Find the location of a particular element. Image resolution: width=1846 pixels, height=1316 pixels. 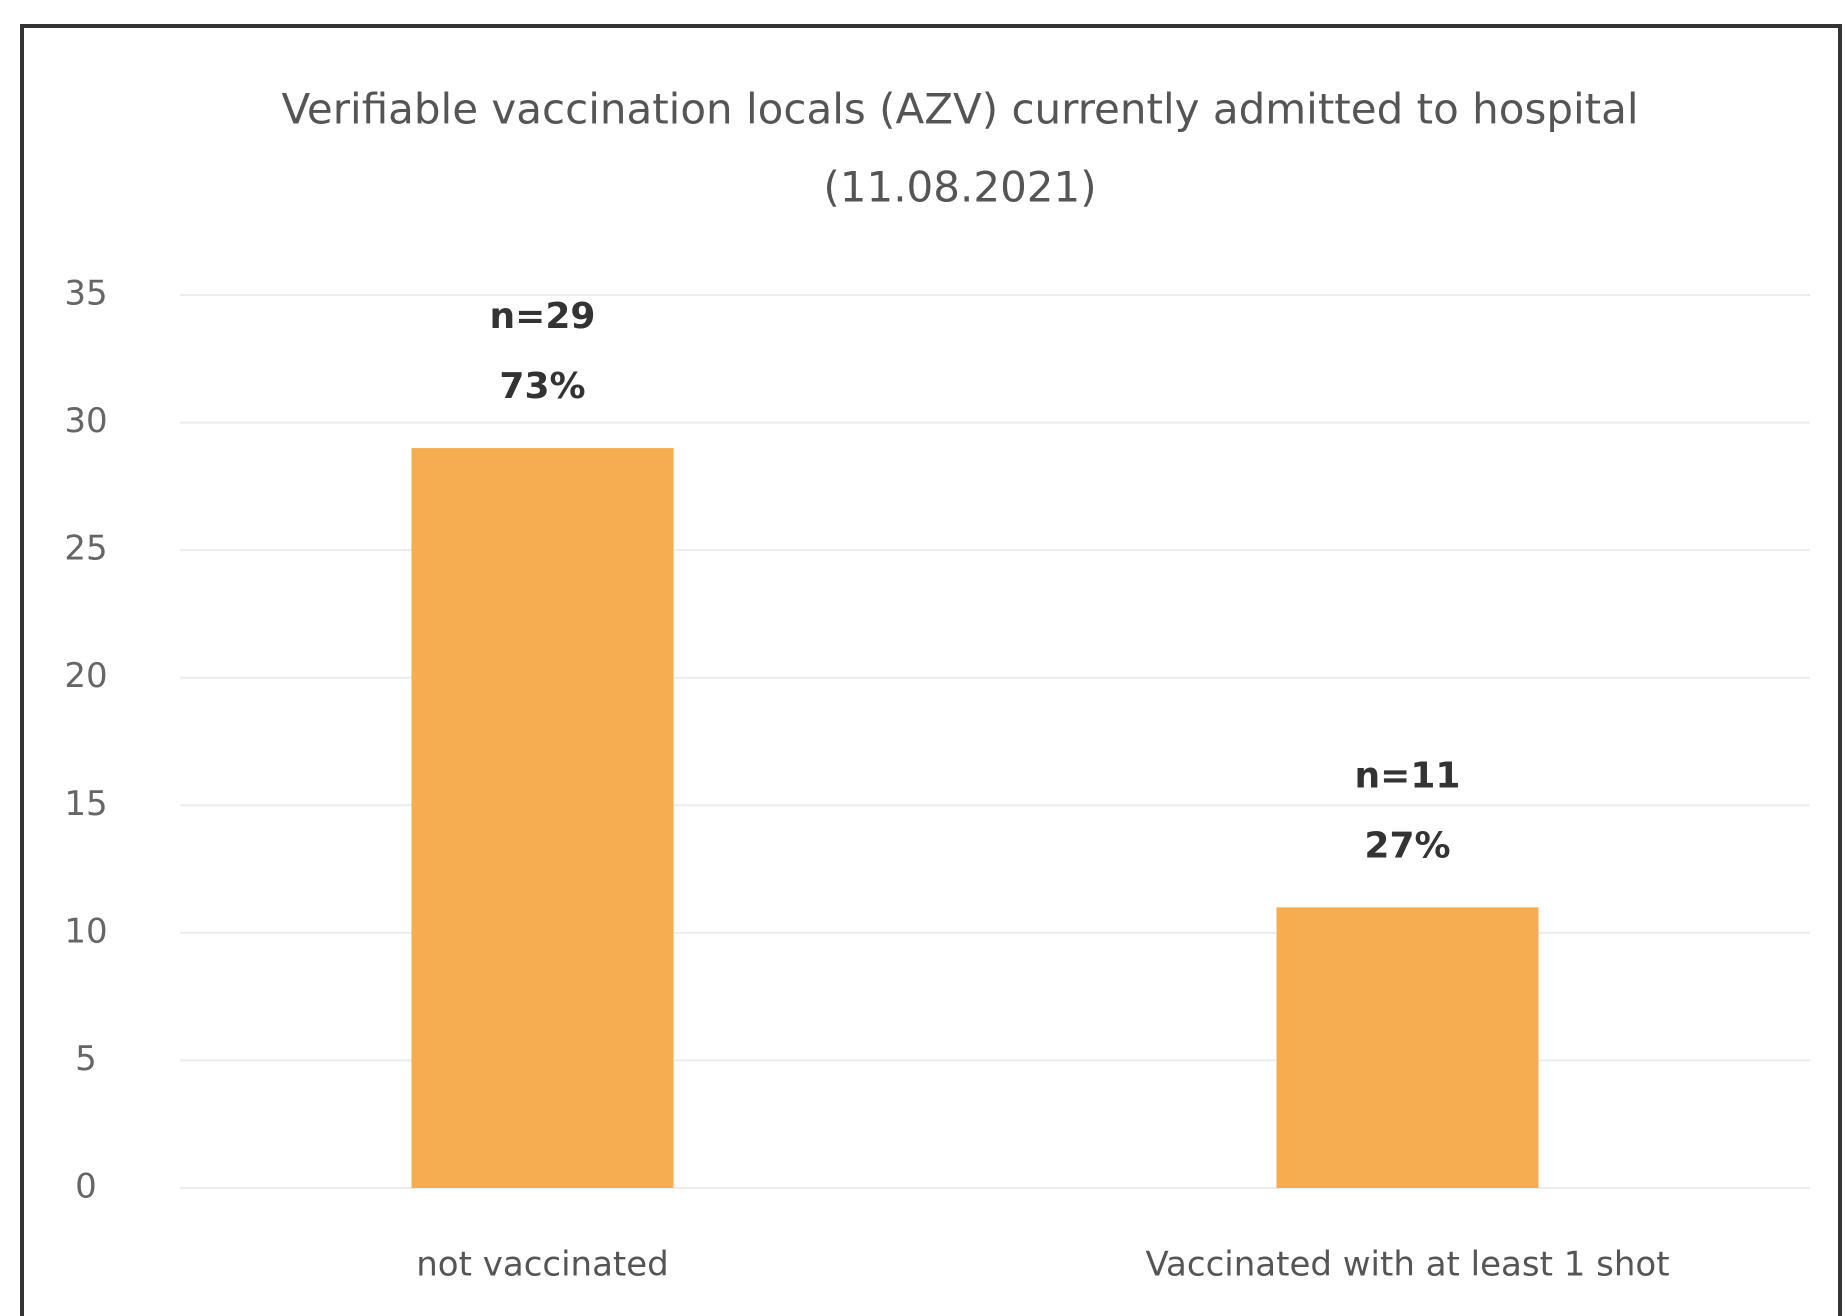

data-label: n=29 is located at coordinates (543, 316).